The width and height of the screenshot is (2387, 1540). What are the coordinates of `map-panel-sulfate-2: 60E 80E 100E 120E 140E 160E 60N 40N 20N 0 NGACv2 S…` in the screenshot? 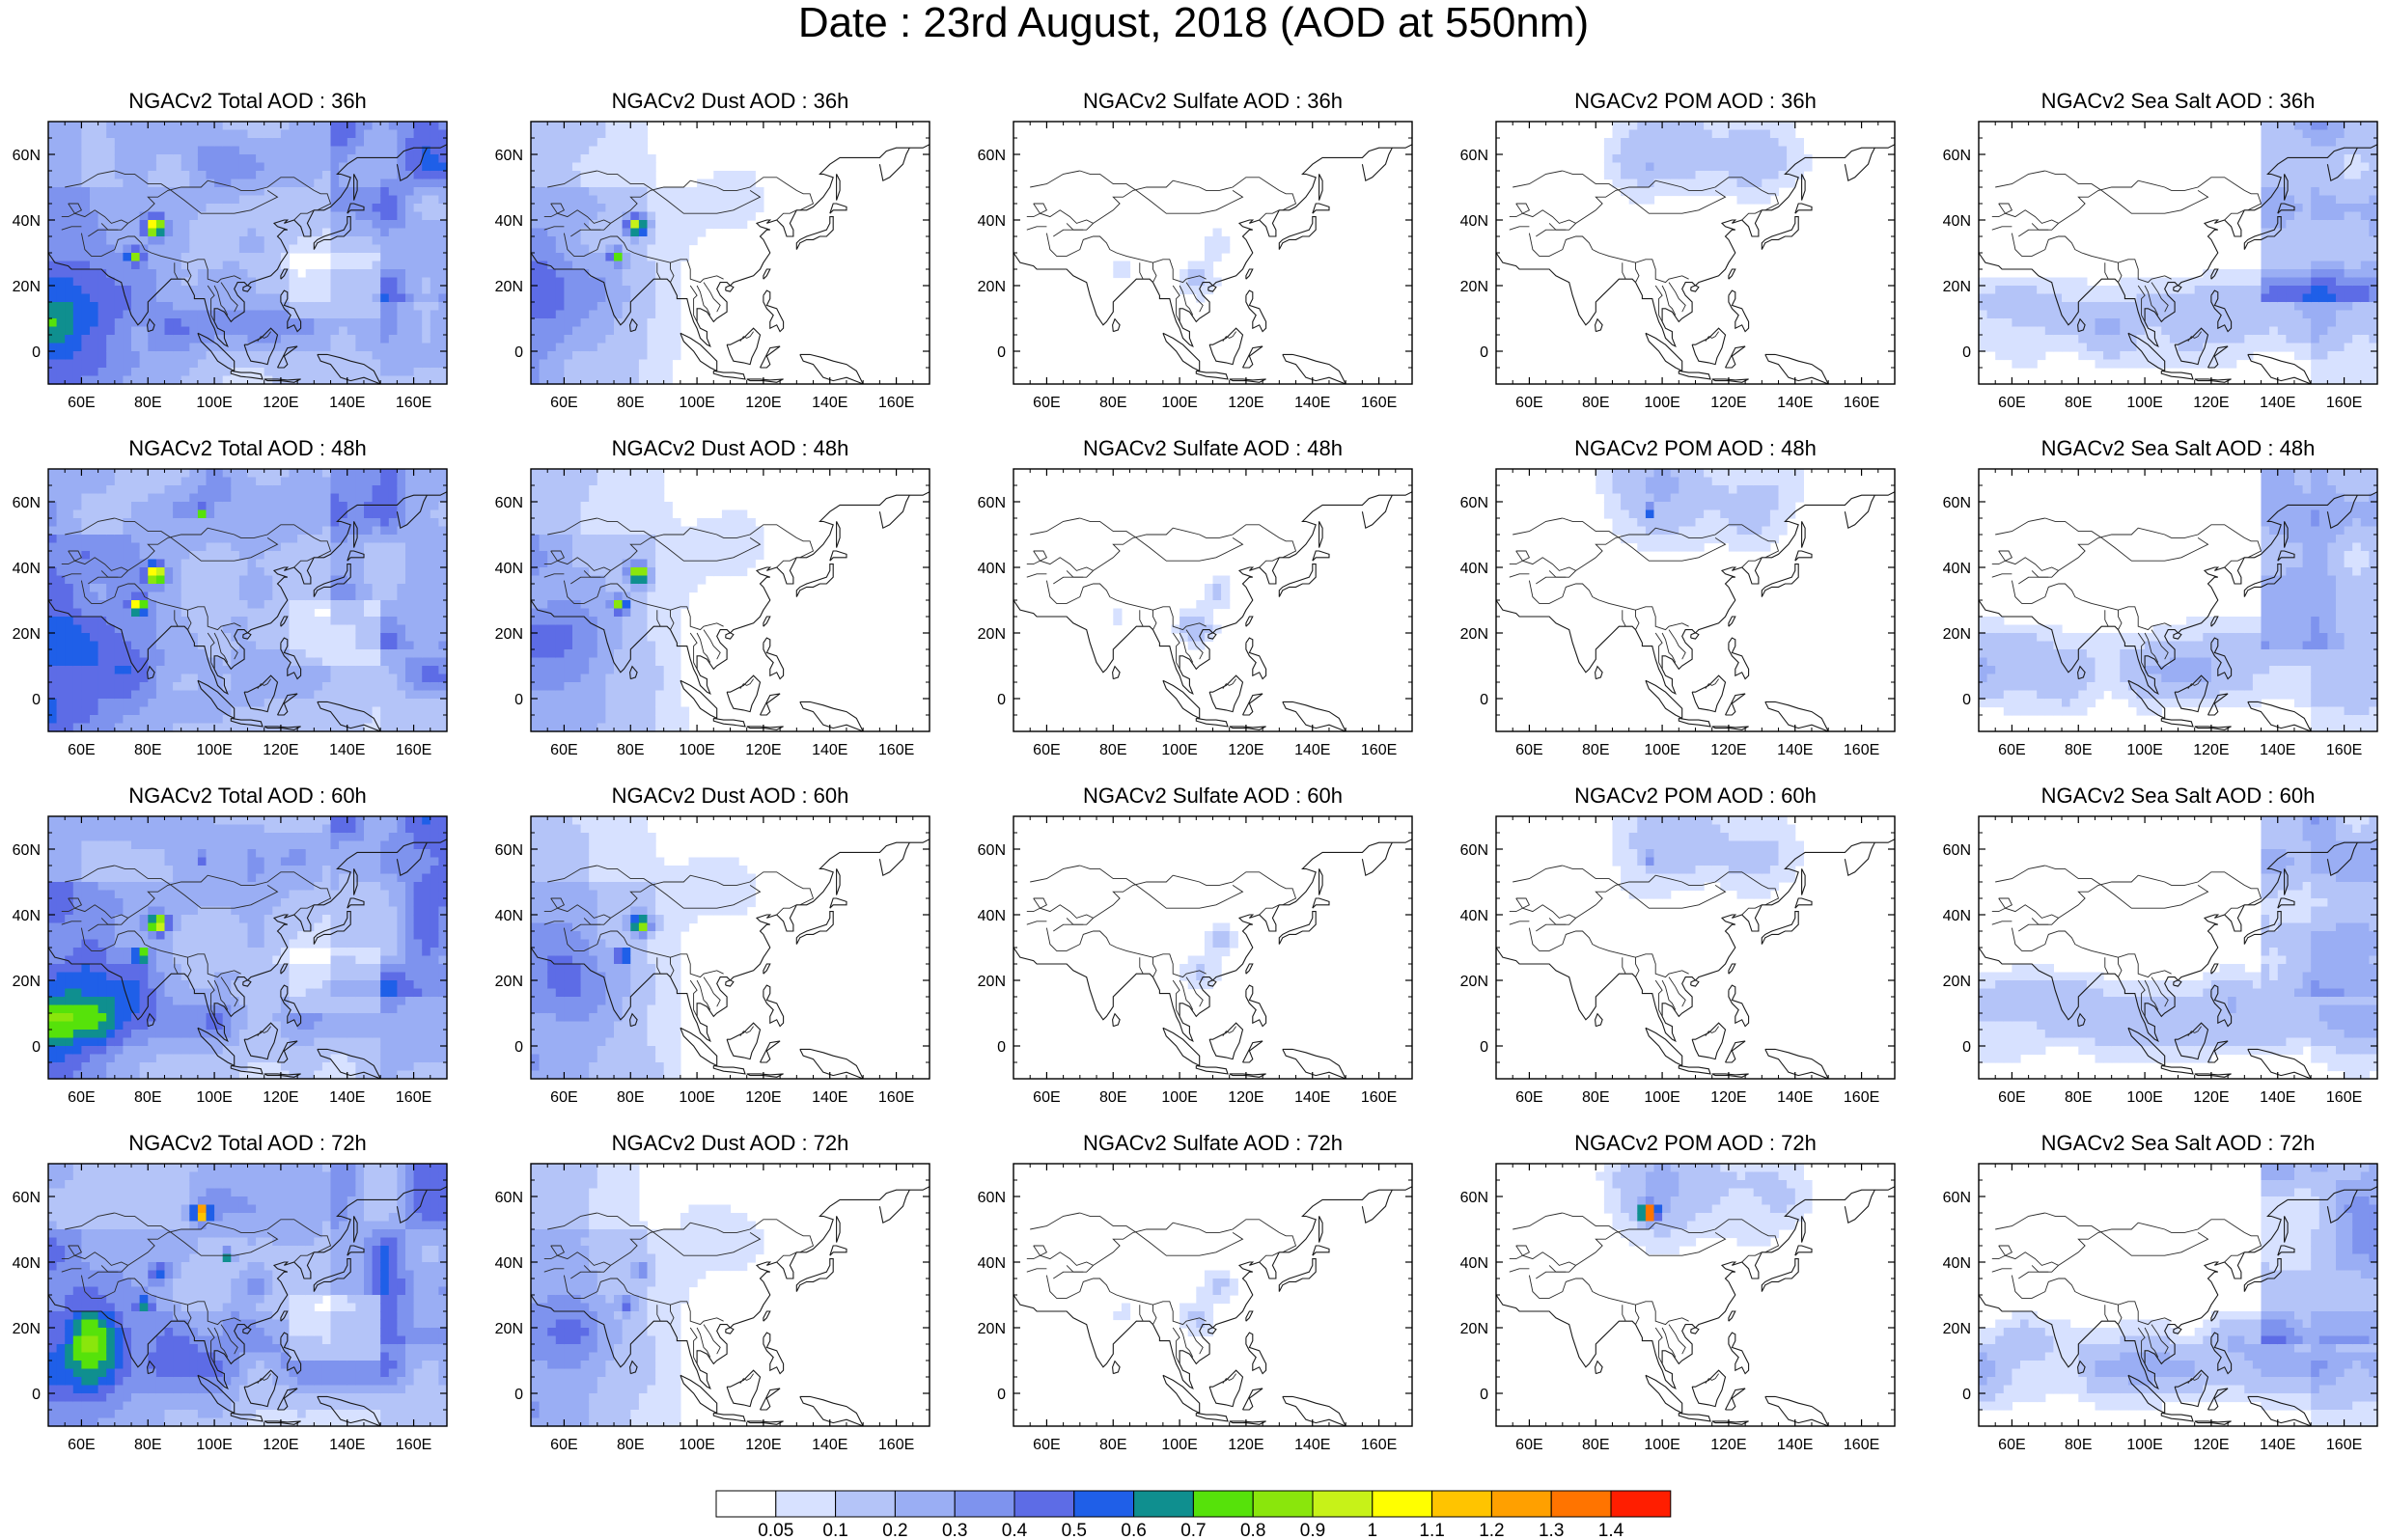 It's located at (1189, 948).